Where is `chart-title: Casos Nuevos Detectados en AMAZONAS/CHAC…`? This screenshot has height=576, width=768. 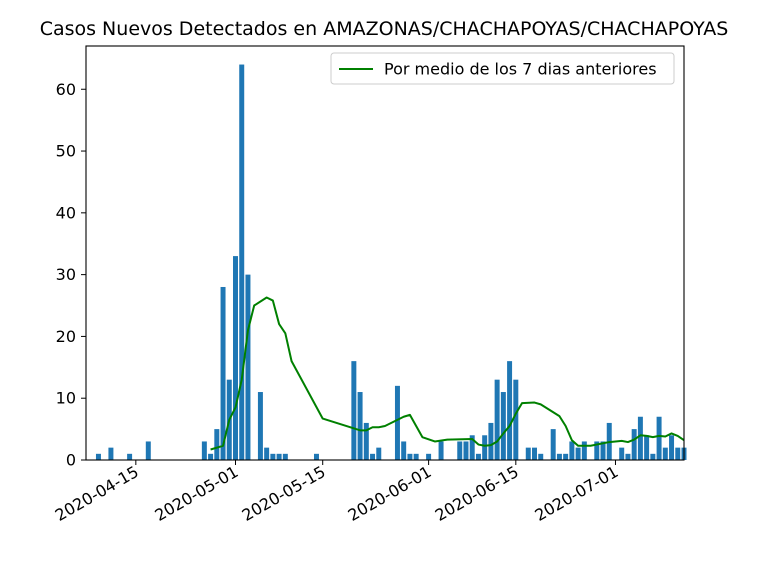 chart-title: Casos Nuevos Detectados en AMAZONAS/CHAC… is located at coordinates (384, 29).